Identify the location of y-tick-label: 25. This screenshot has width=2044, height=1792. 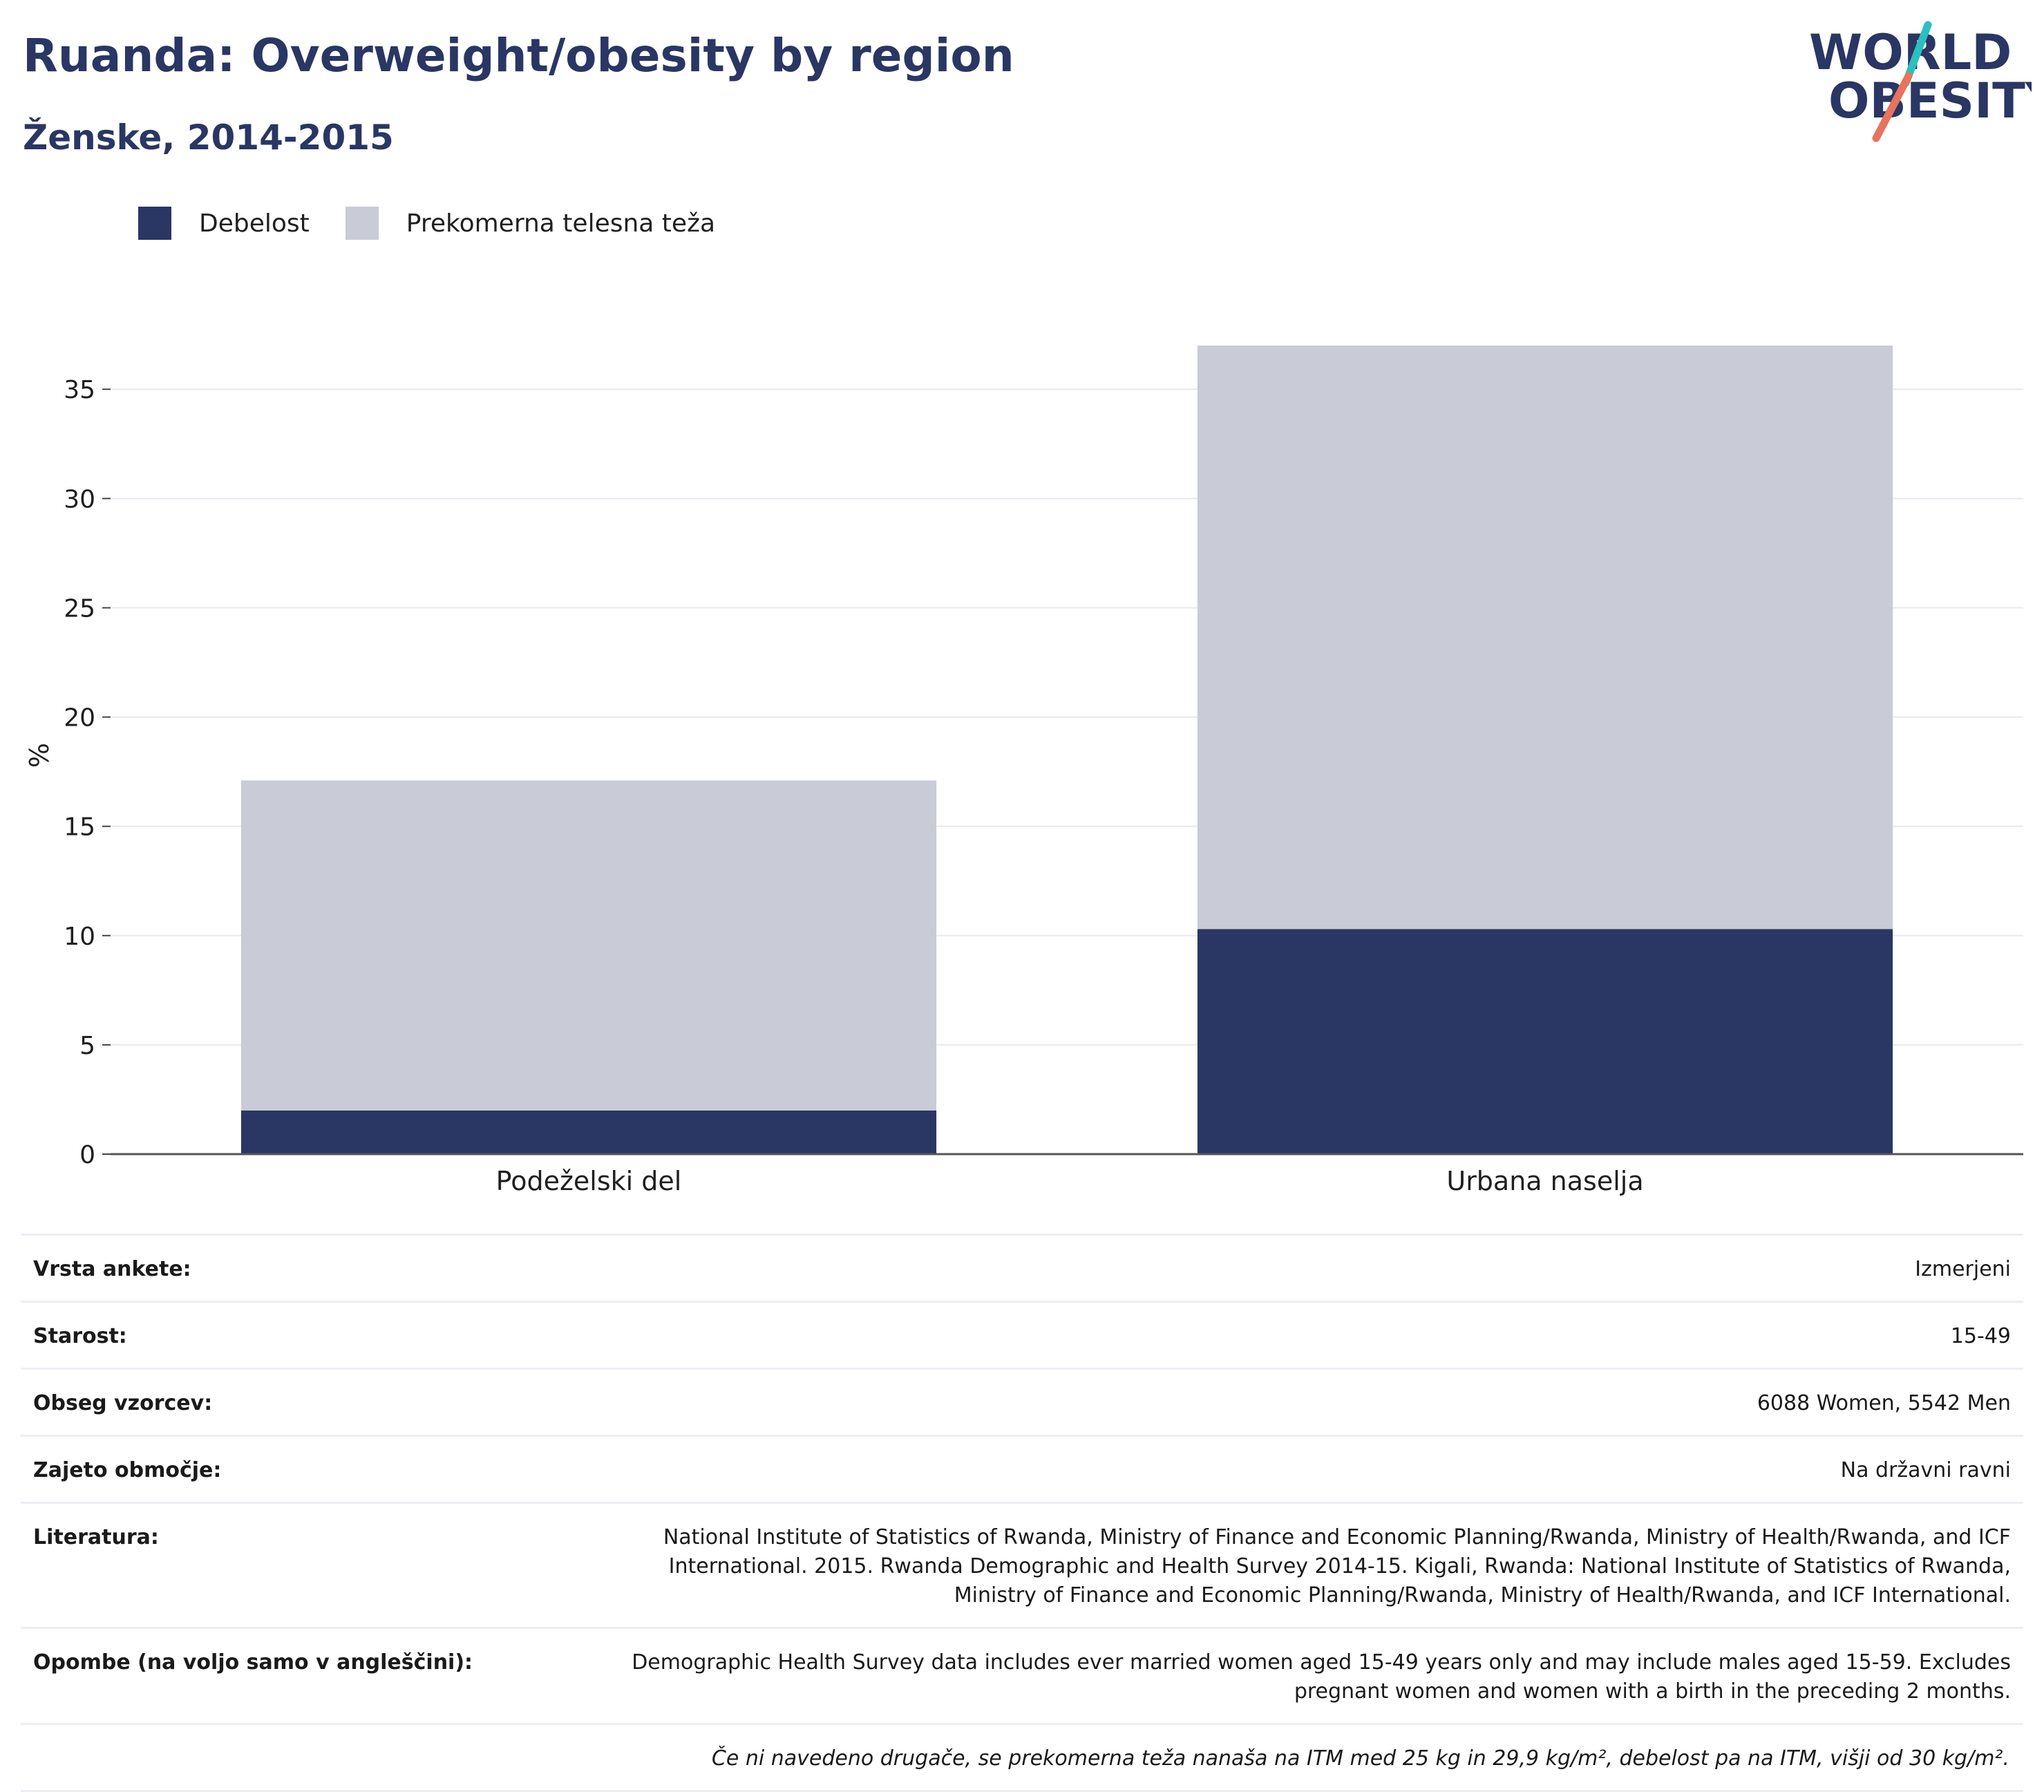
(79, 608).